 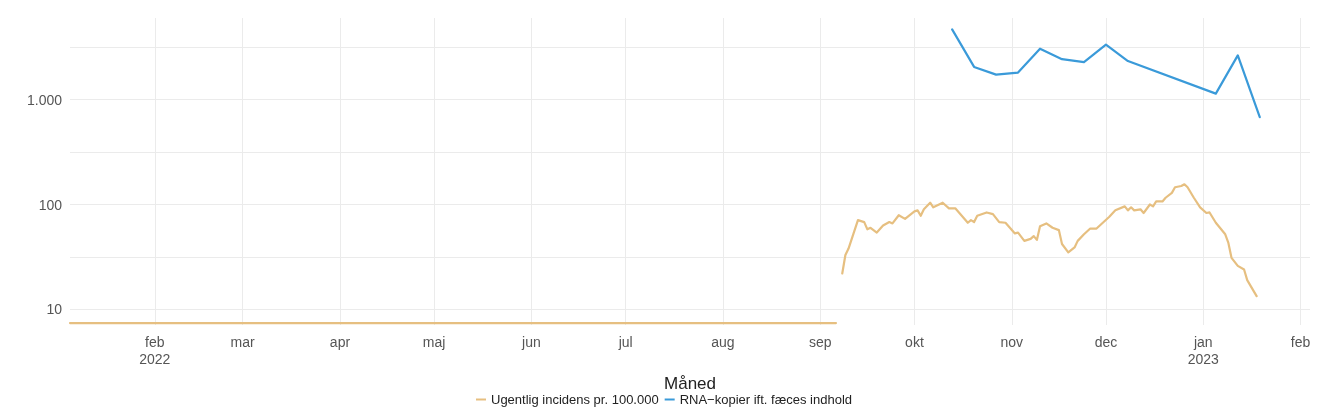 I want to click on x-tick-label: dec, so click(x=1106, y=341).